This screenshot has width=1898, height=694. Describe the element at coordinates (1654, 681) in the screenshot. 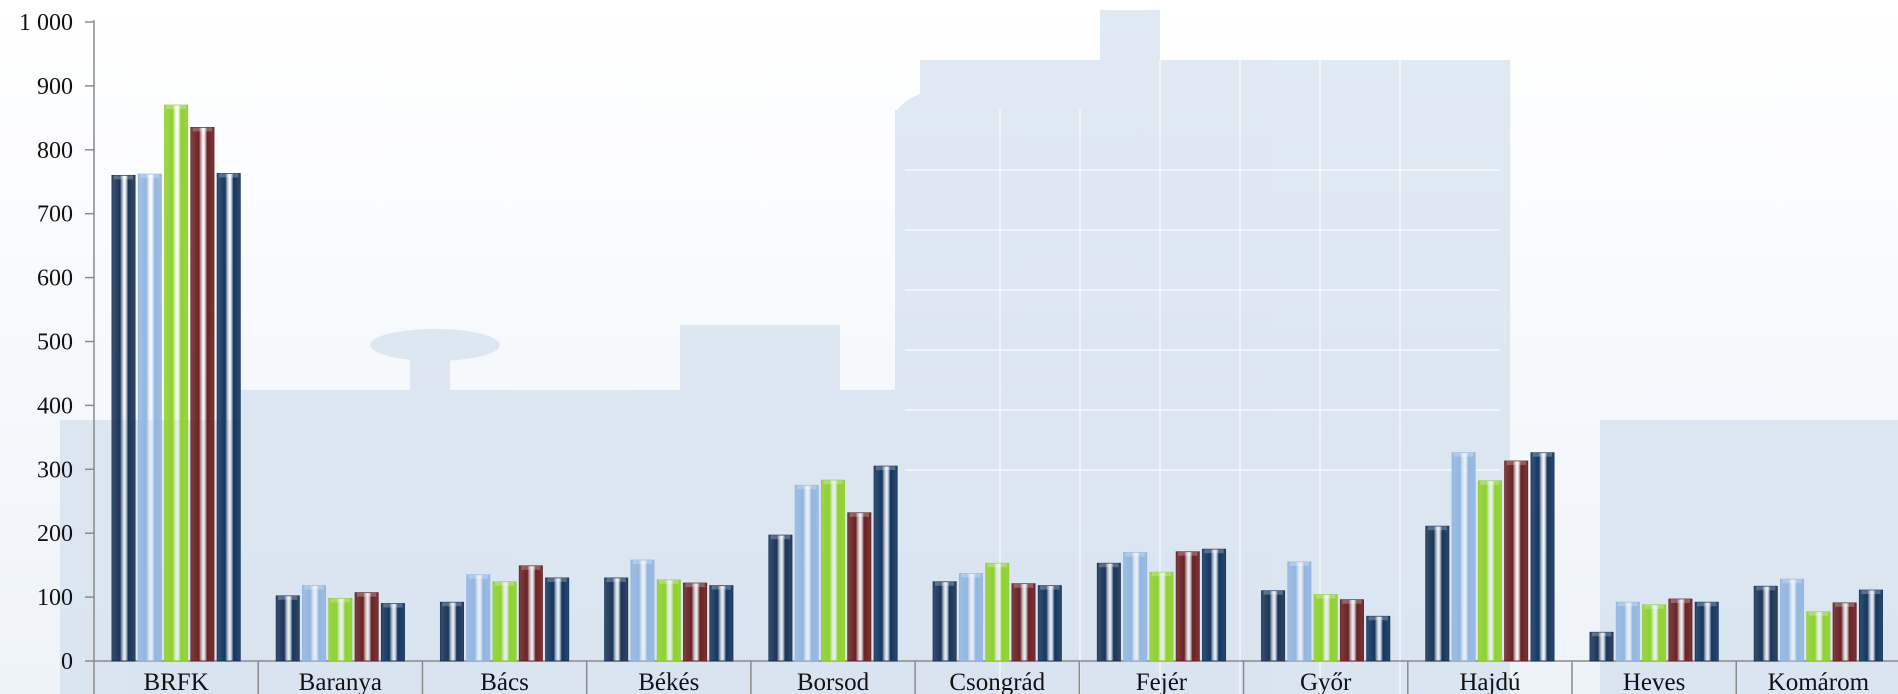

I see `x-tick-label: Heves` at that location.